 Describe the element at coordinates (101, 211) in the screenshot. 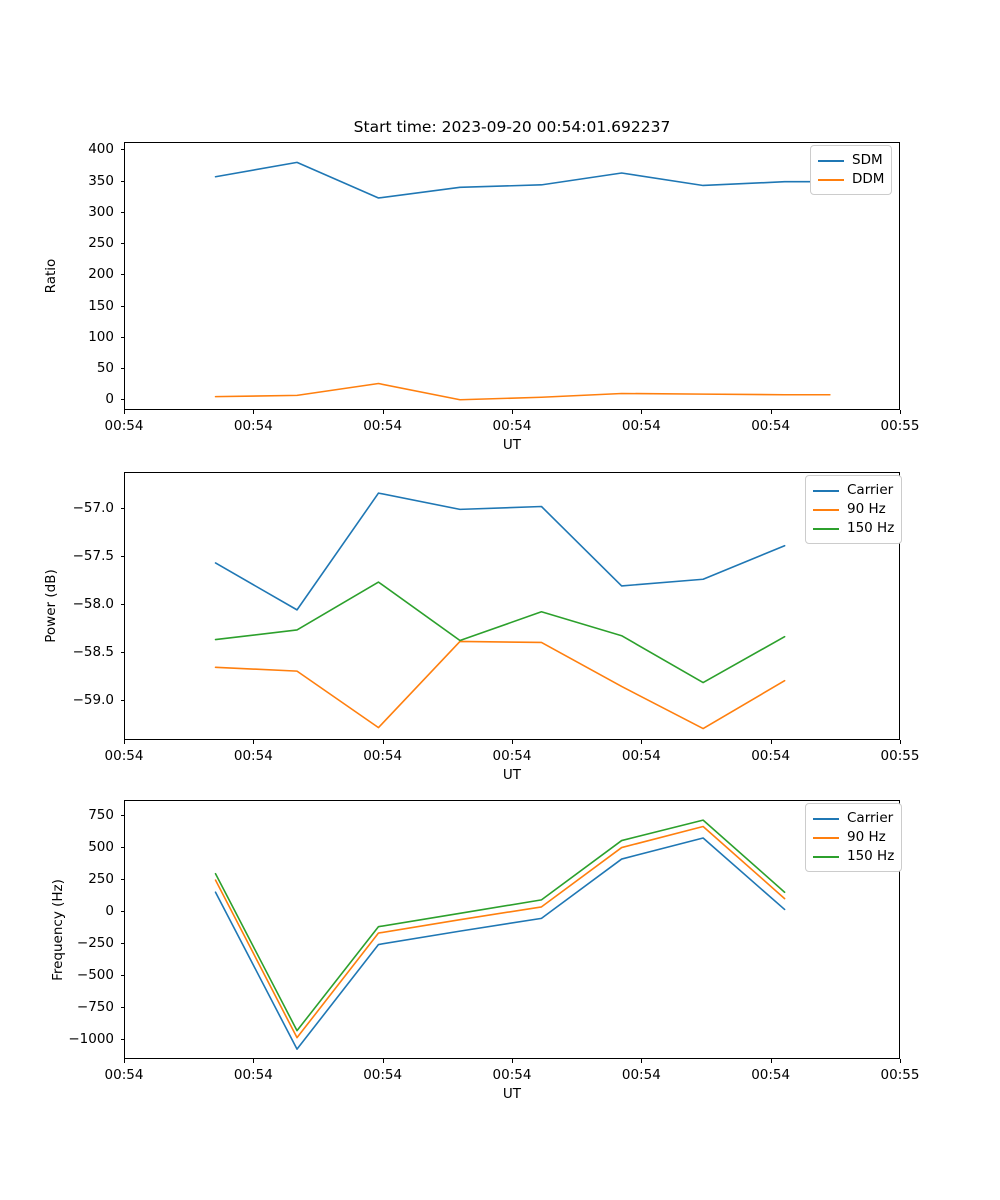

I see `y-tick-label: 300` at that location.